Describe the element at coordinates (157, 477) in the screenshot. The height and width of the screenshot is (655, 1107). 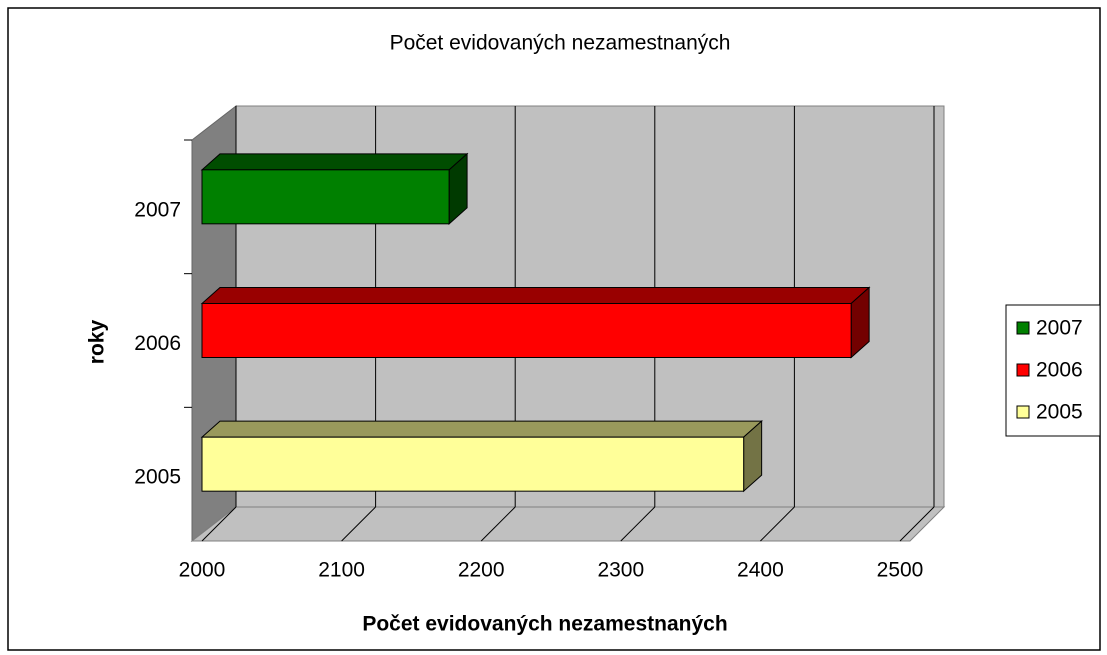
I see `y-tick-label: 2005` at that location.